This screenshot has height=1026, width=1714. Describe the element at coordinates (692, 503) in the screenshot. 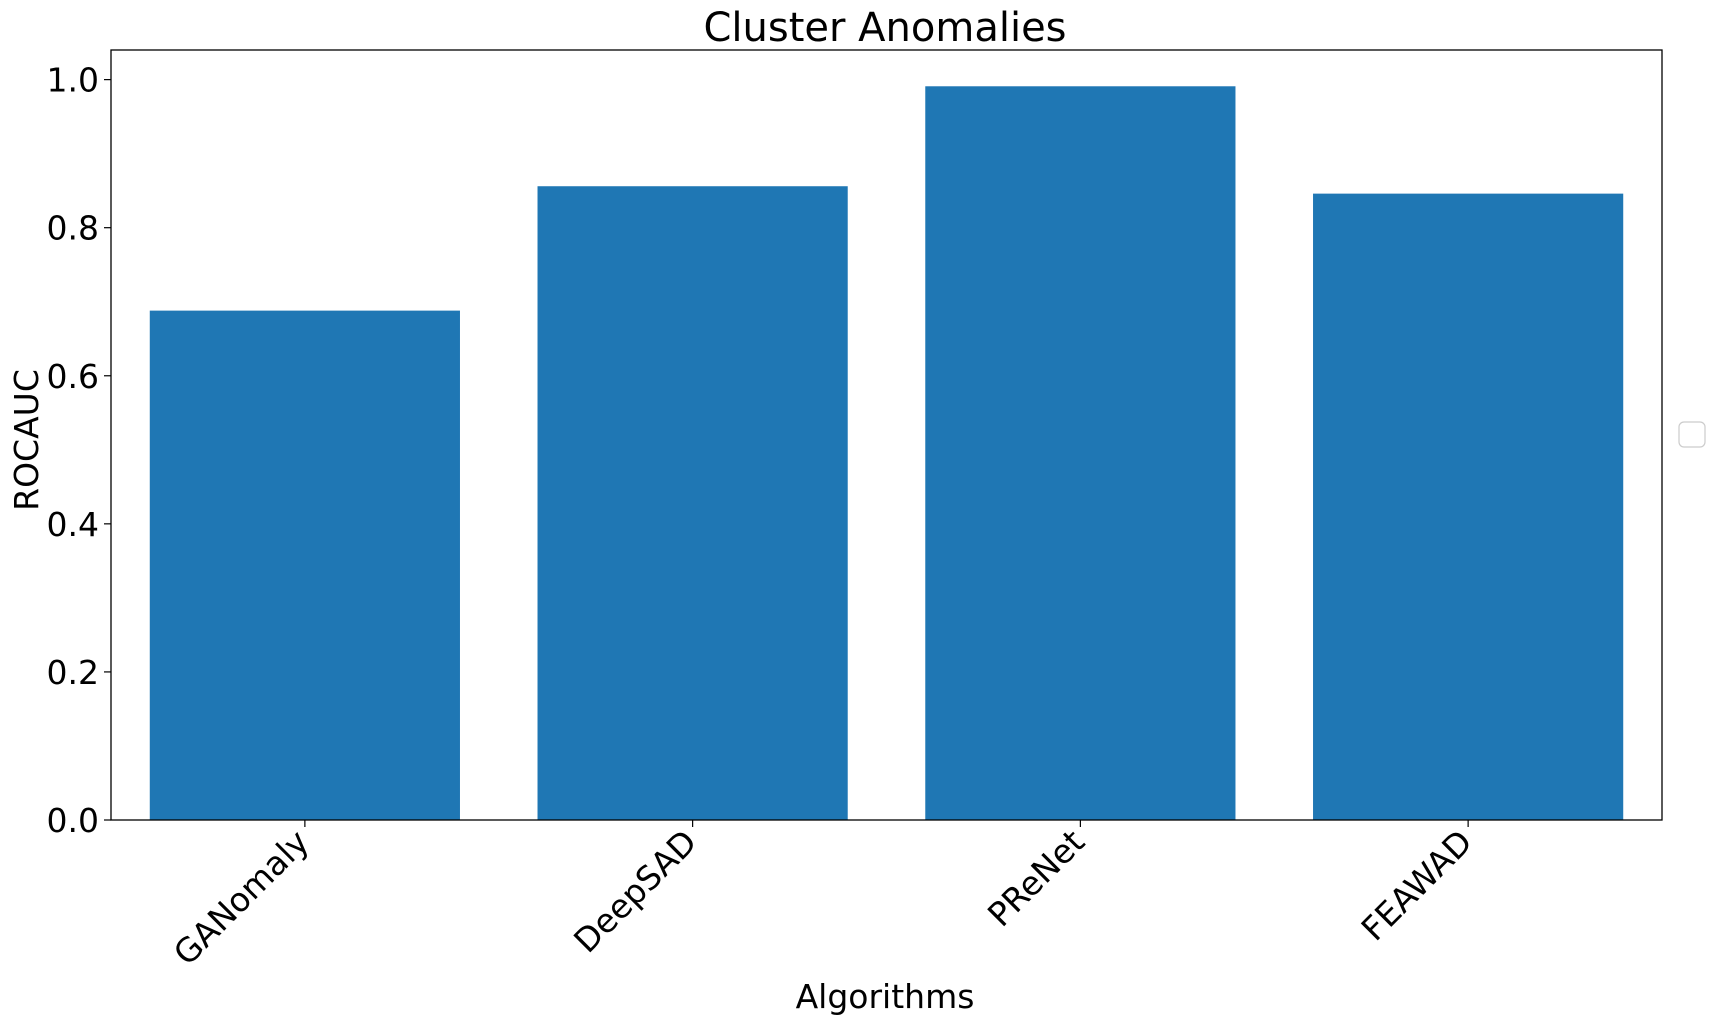

I see `bar-deepsad` at that location.